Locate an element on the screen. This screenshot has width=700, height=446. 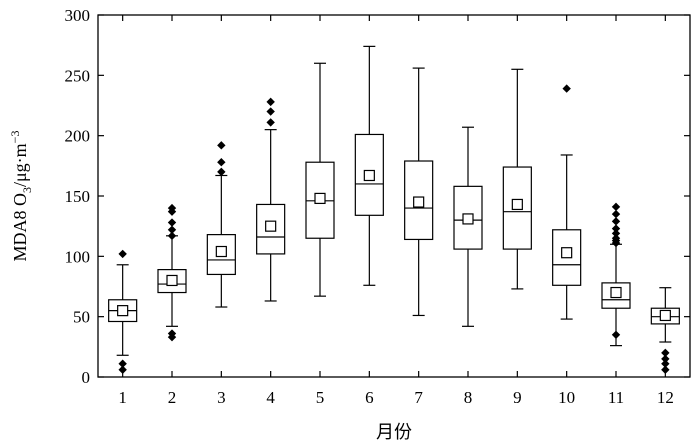
x-tick-label: 6 is located at coordinates (369, 397).